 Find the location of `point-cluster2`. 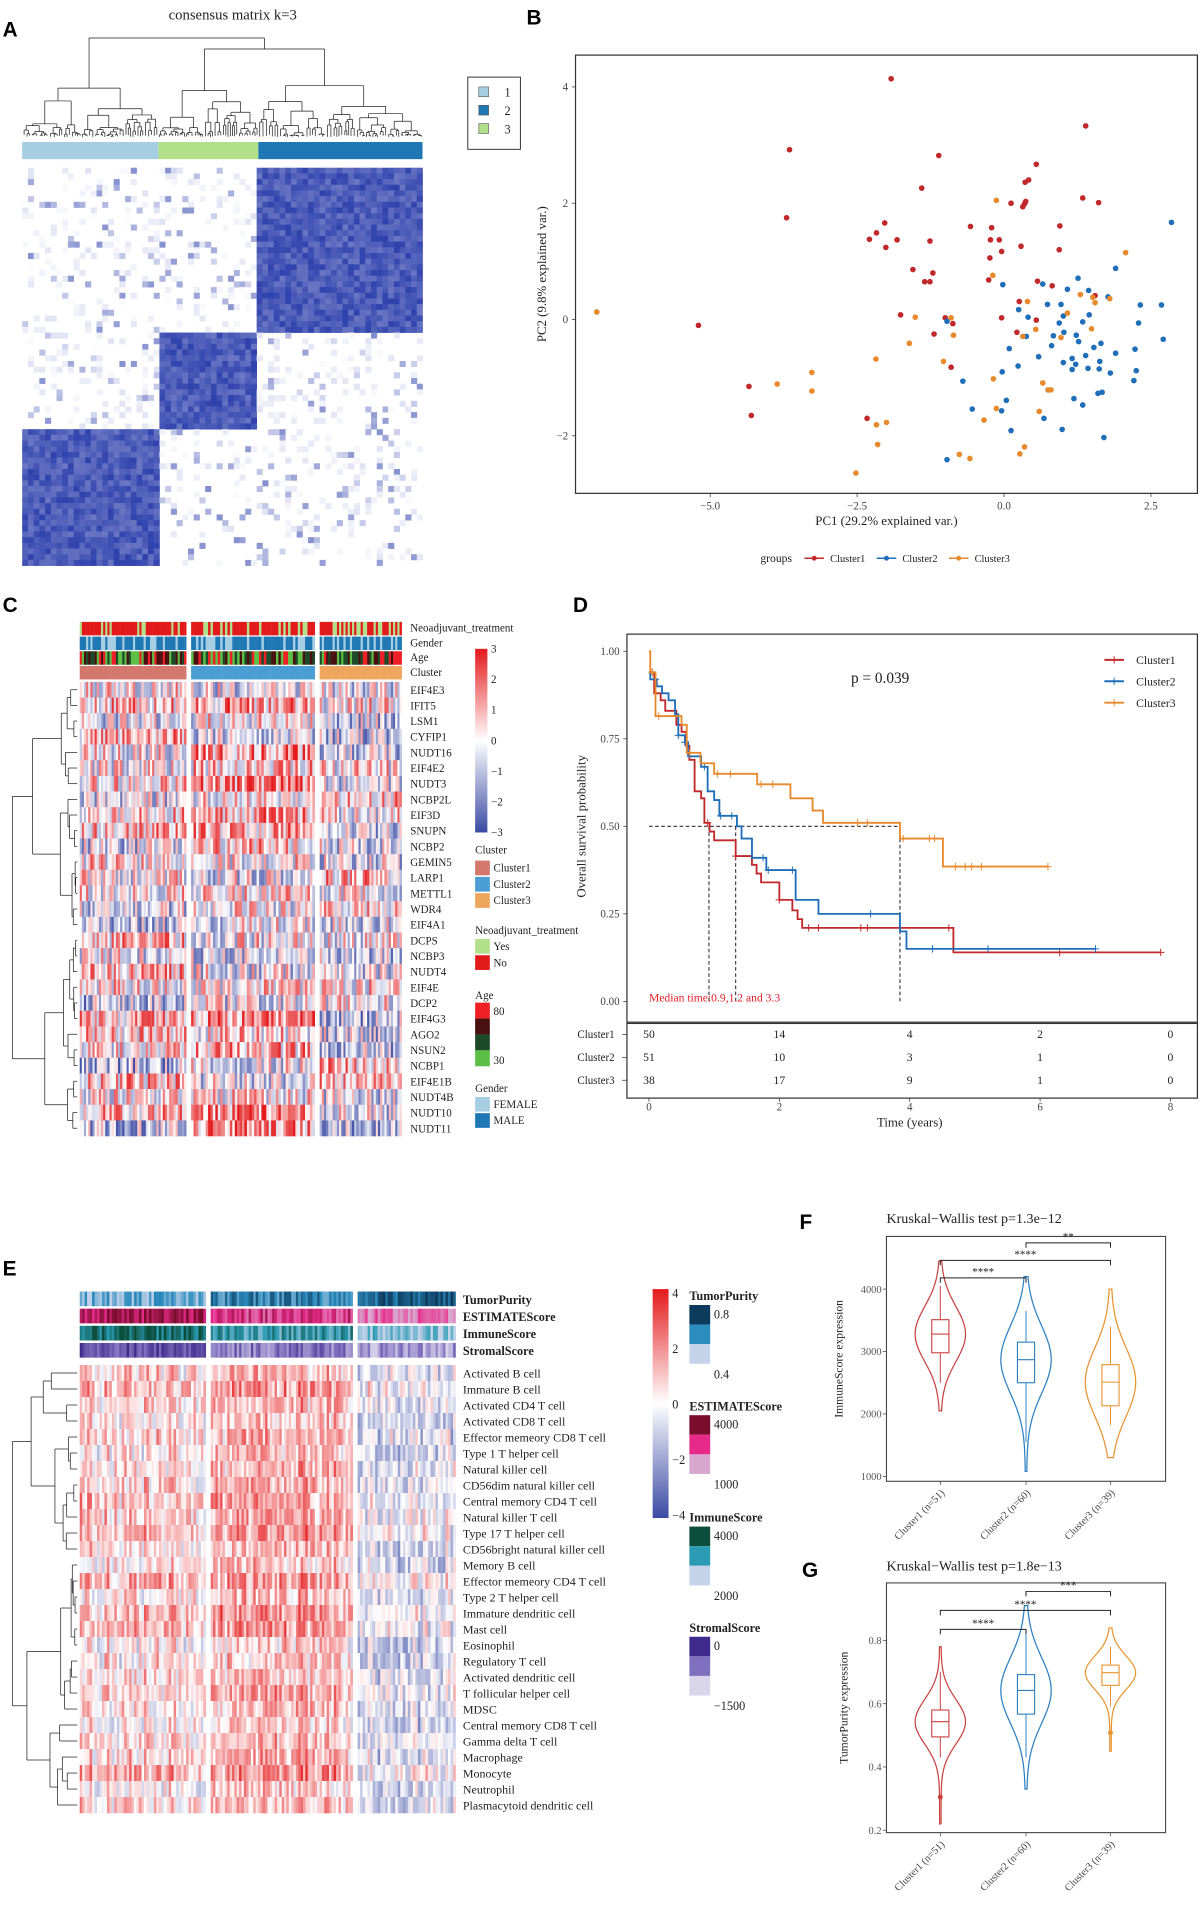

point-cluster2 is located at coordinates (1074, 398).